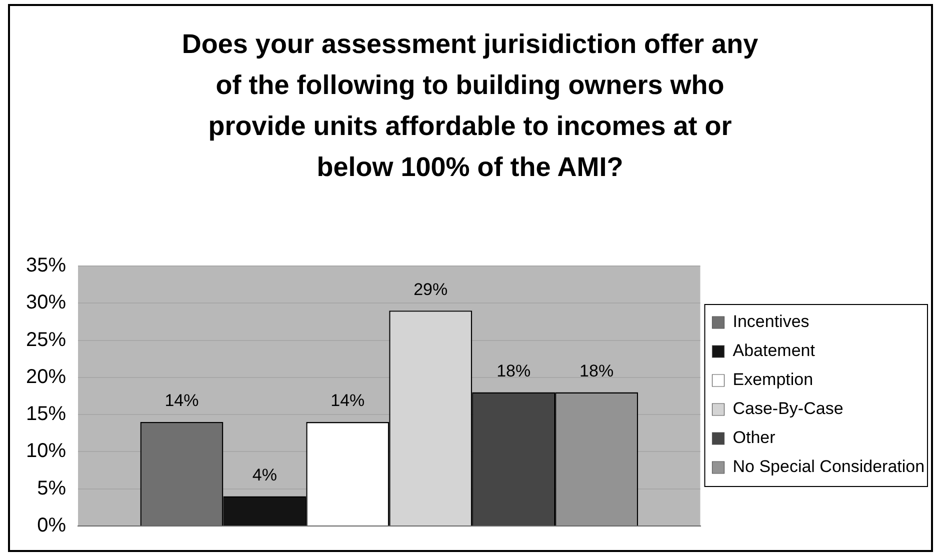  Describe the element at coordinates (46, 451) in the screenshot. I see `y-tick-label: 10%` at that location.